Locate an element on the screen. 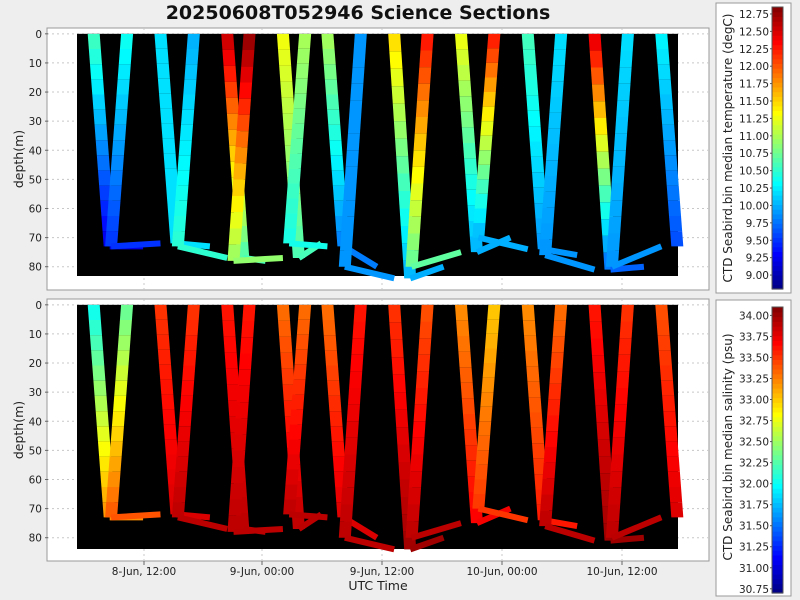 The height and width of the screenshot is (600, 800). colorbar-tick-label: 11.75 is located at coordinates (754, 85).